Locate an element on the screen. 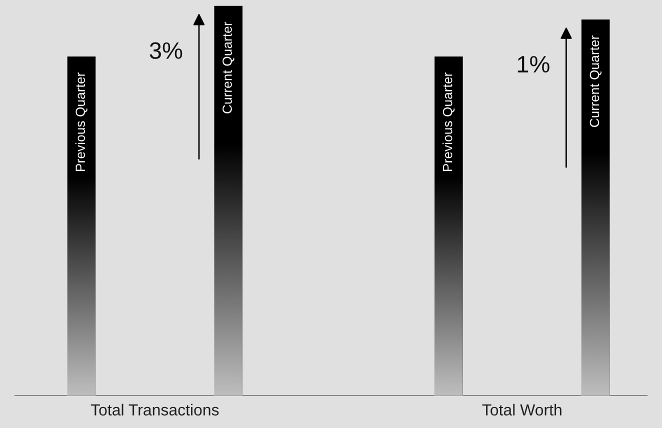 This screenshot has height=428, width=662. x-tick-label: Total Worth is located at coordinates (522, 410).